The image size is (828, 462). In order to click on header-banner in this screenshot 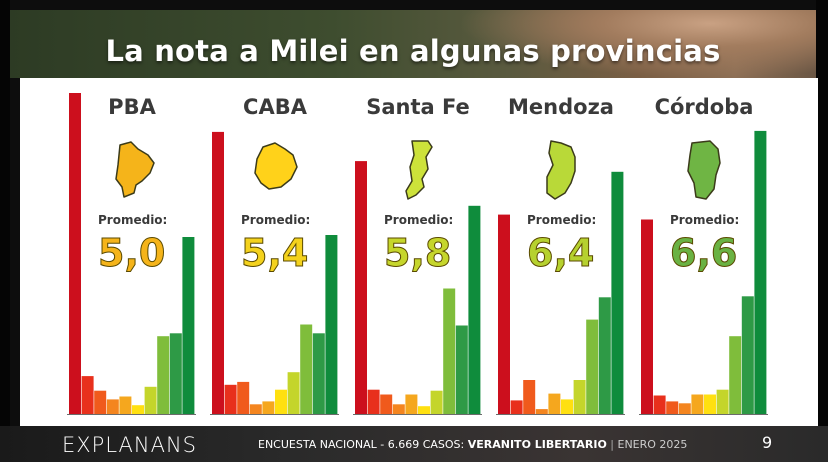, I will do `click(414, 44)`.